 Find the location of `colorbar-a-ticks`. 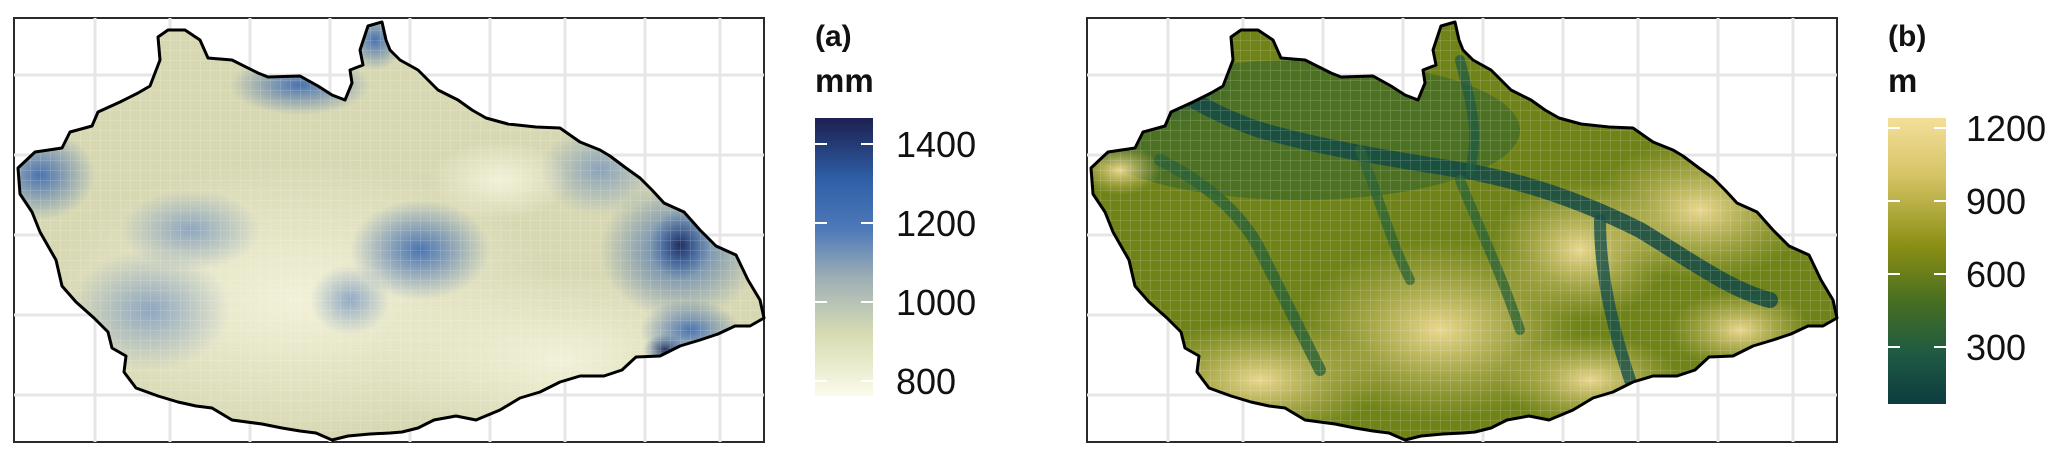

colorbar-a-ticks is located at coordinates (844, 262).